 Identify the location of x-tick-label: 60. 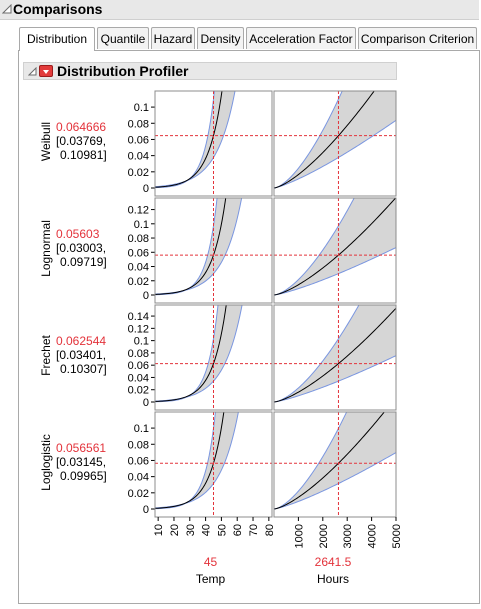
(238, 530).